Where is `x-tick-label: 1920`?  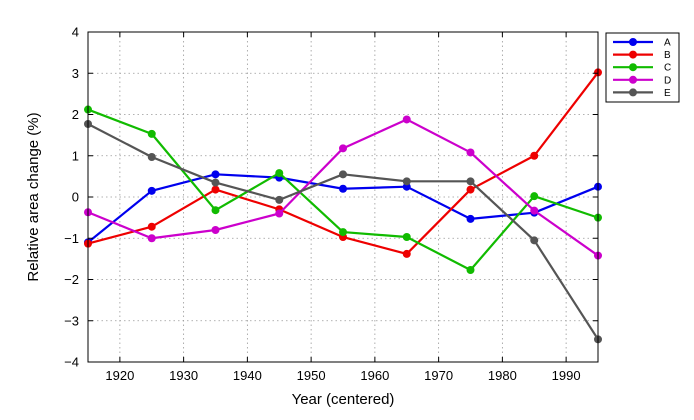
x-tick-label: 1920 is located at coordinates (119, 375).